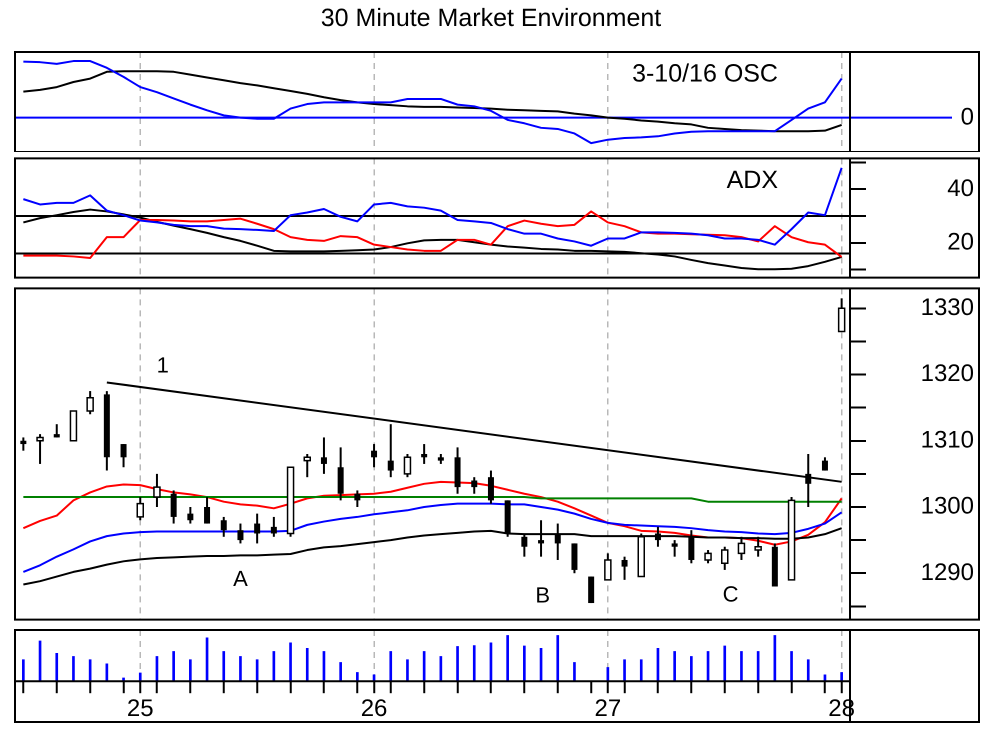 This screenshot has height=736, width=982. What do you see at coordinates (947, 440) in the screenshot?
I see `y-tick-label: 1310` at bounding box center [947, 440].